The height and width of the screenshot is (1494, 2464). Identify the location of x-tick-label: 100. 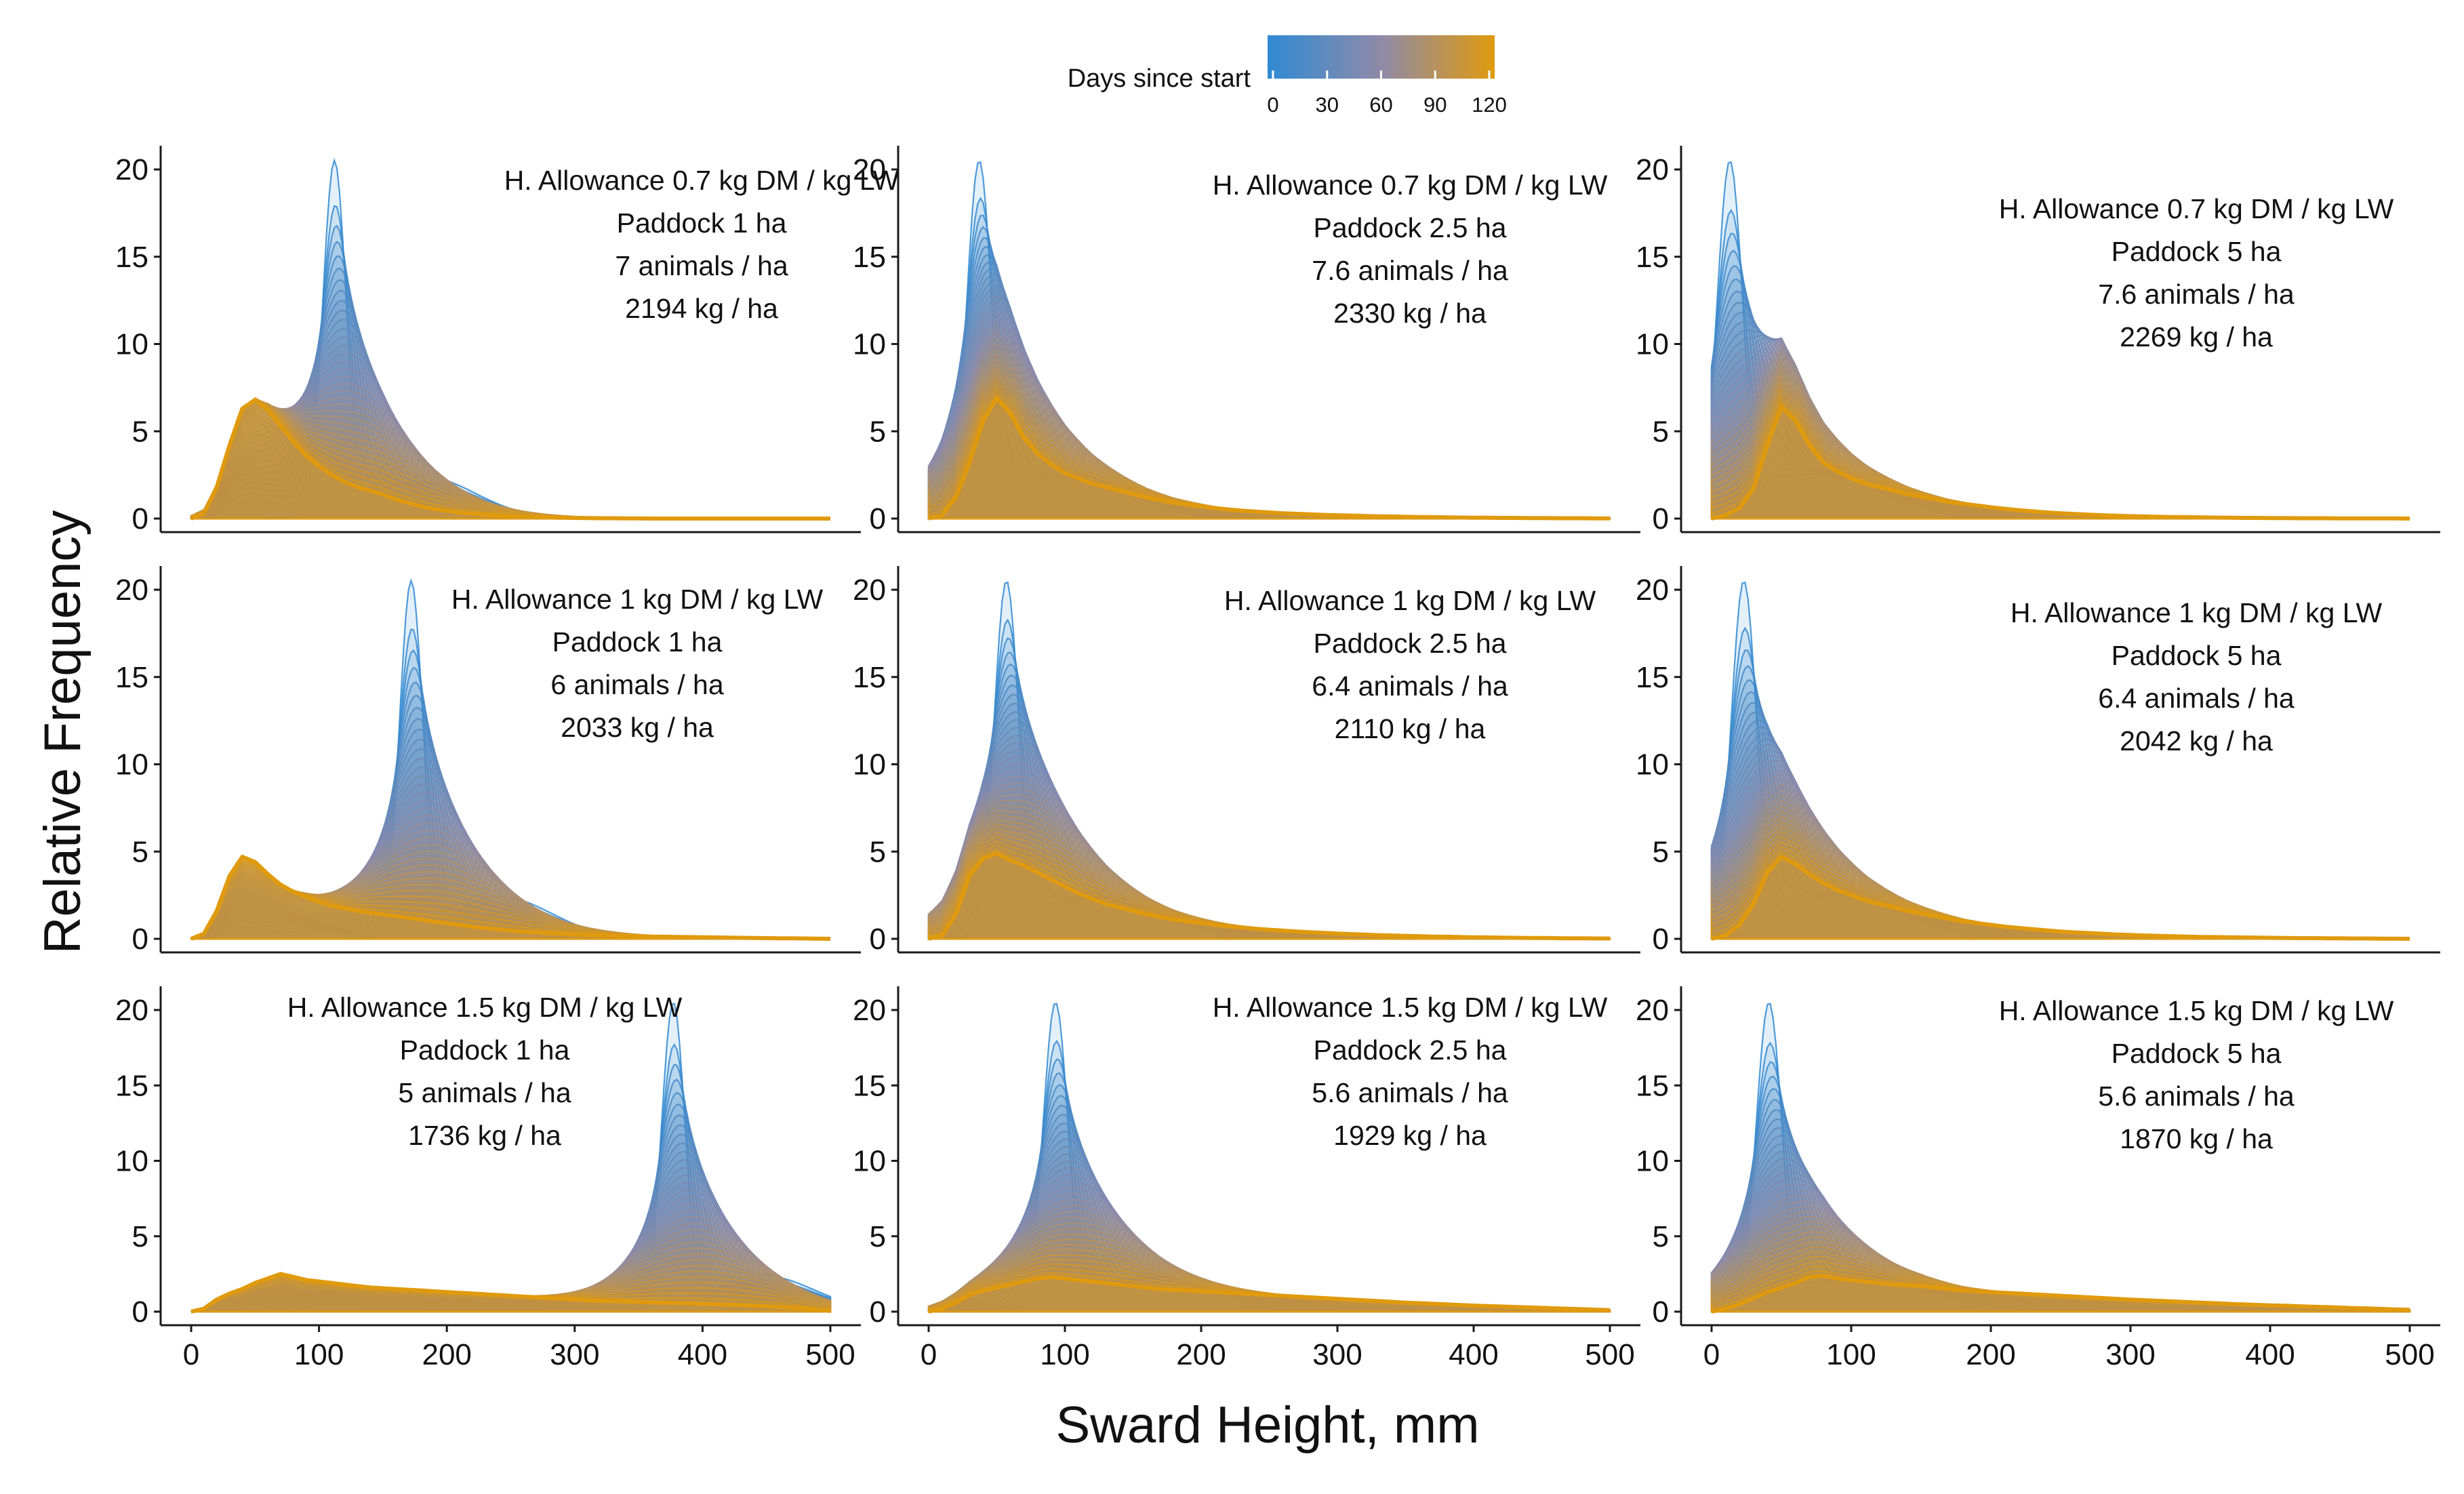
(319, 1354).